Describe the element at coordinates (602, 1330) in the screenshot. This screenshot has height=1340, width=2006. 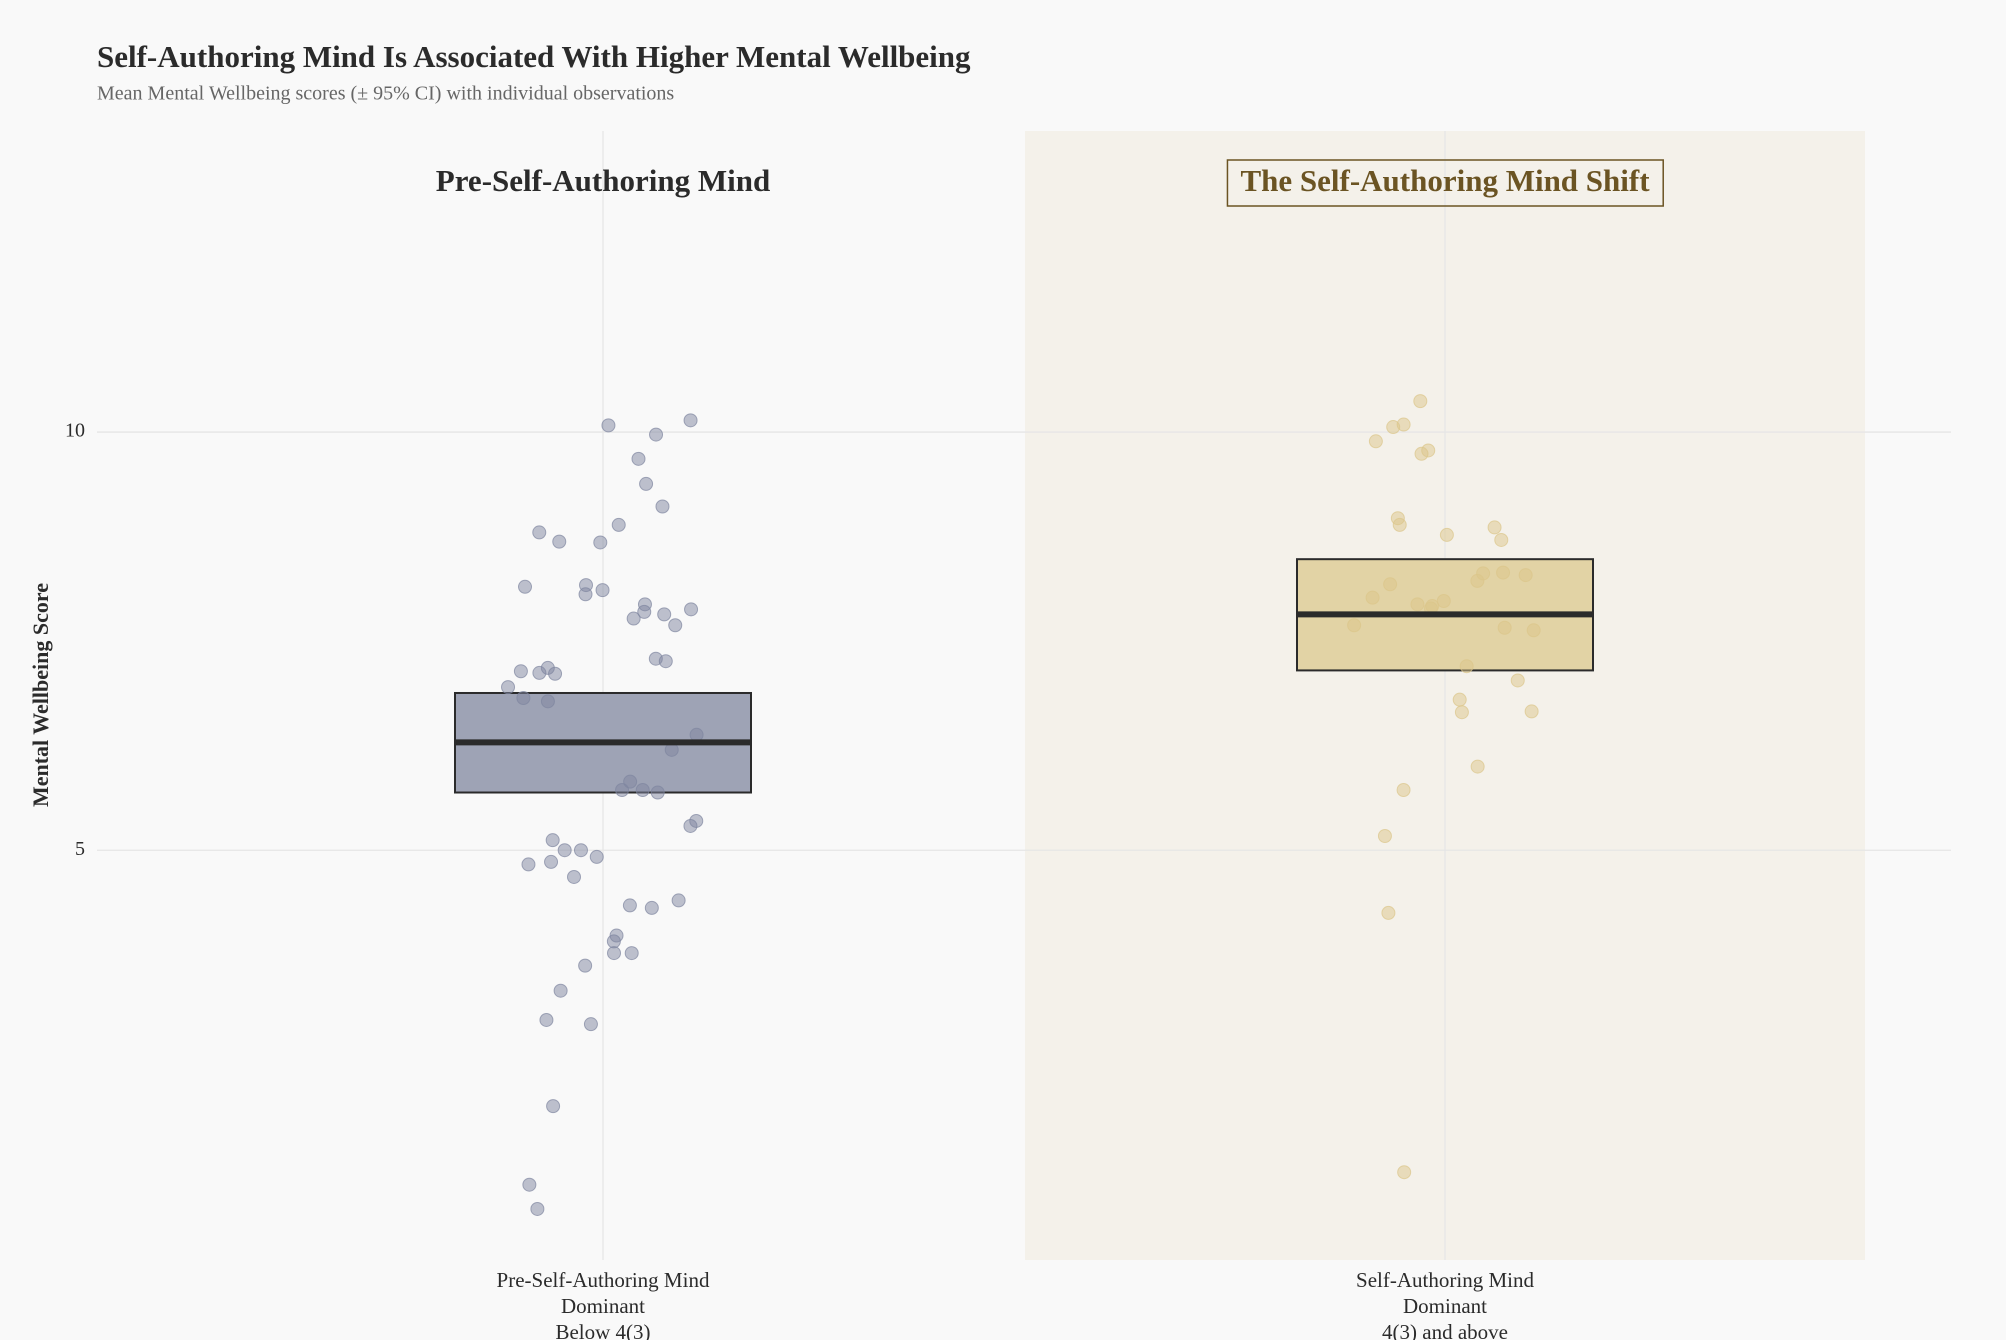
I see `x-tick-label: Below 4(3)` at that location.